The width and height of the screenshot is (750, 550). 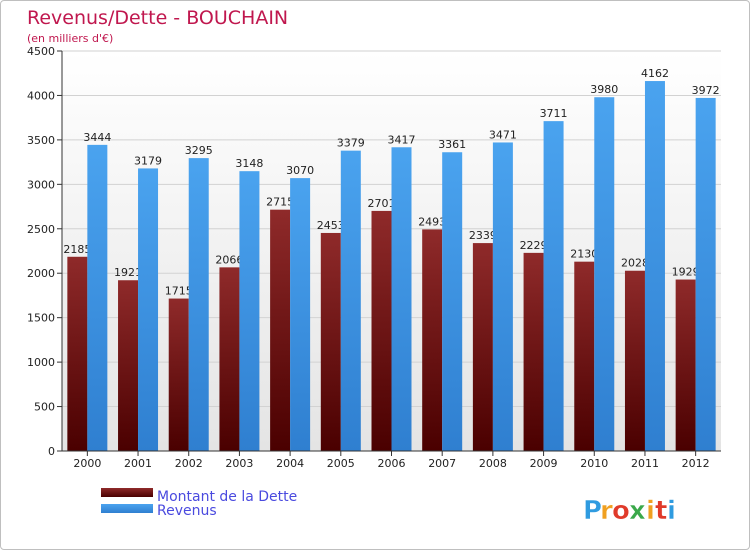 What do you see at coordinates (179, 291) in the screenshot?
I see `data-label-dette: 1715` at bounding box center [179, 291].